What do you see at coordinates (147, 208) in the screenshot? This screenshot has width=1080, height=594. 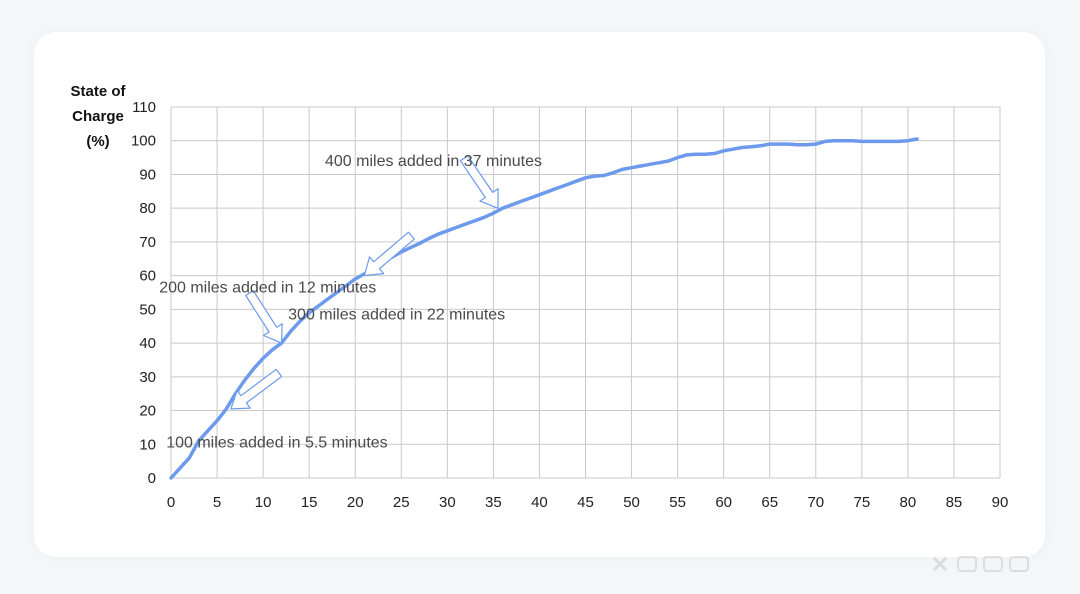 I see `y-tick-label-80: 80` at bounding box center [147, 208].